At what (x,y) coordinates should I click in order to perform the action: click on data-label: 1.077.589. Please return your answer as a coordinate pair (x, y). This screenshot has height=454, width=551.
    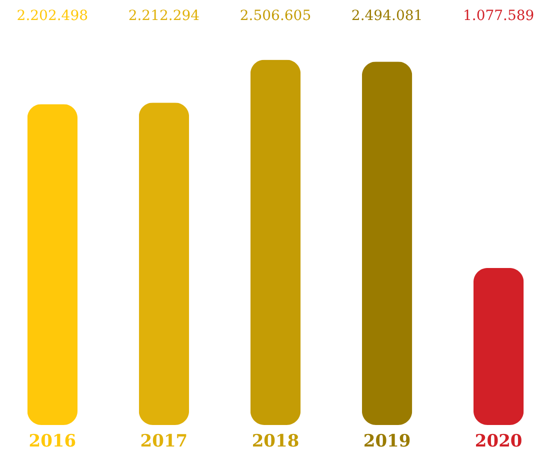
    Looking at the image, I should click on (498, 16).